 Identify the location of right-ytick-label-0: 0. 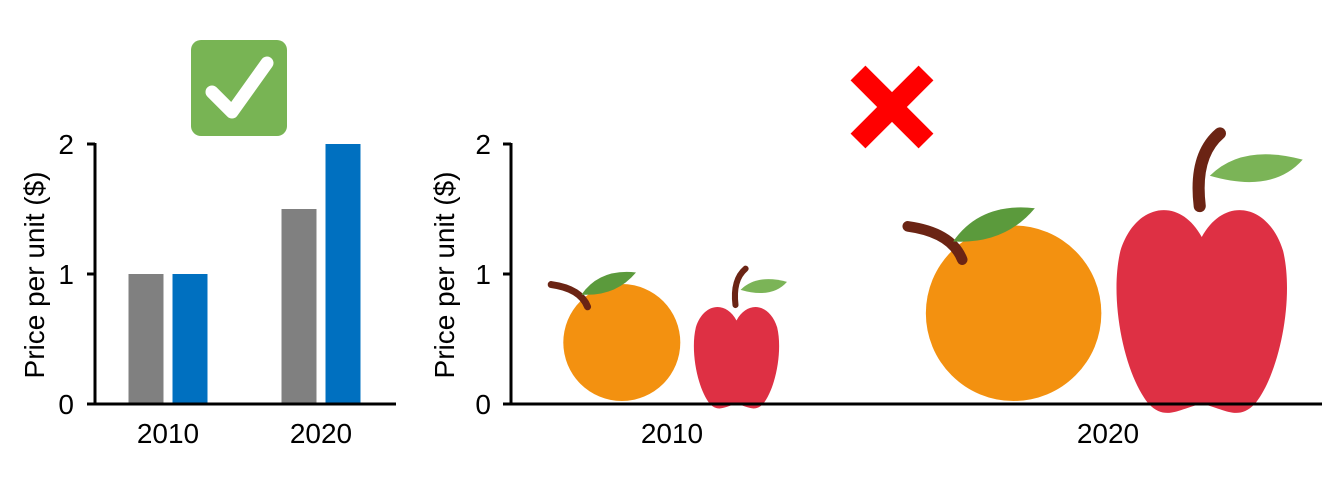
(483, 404).